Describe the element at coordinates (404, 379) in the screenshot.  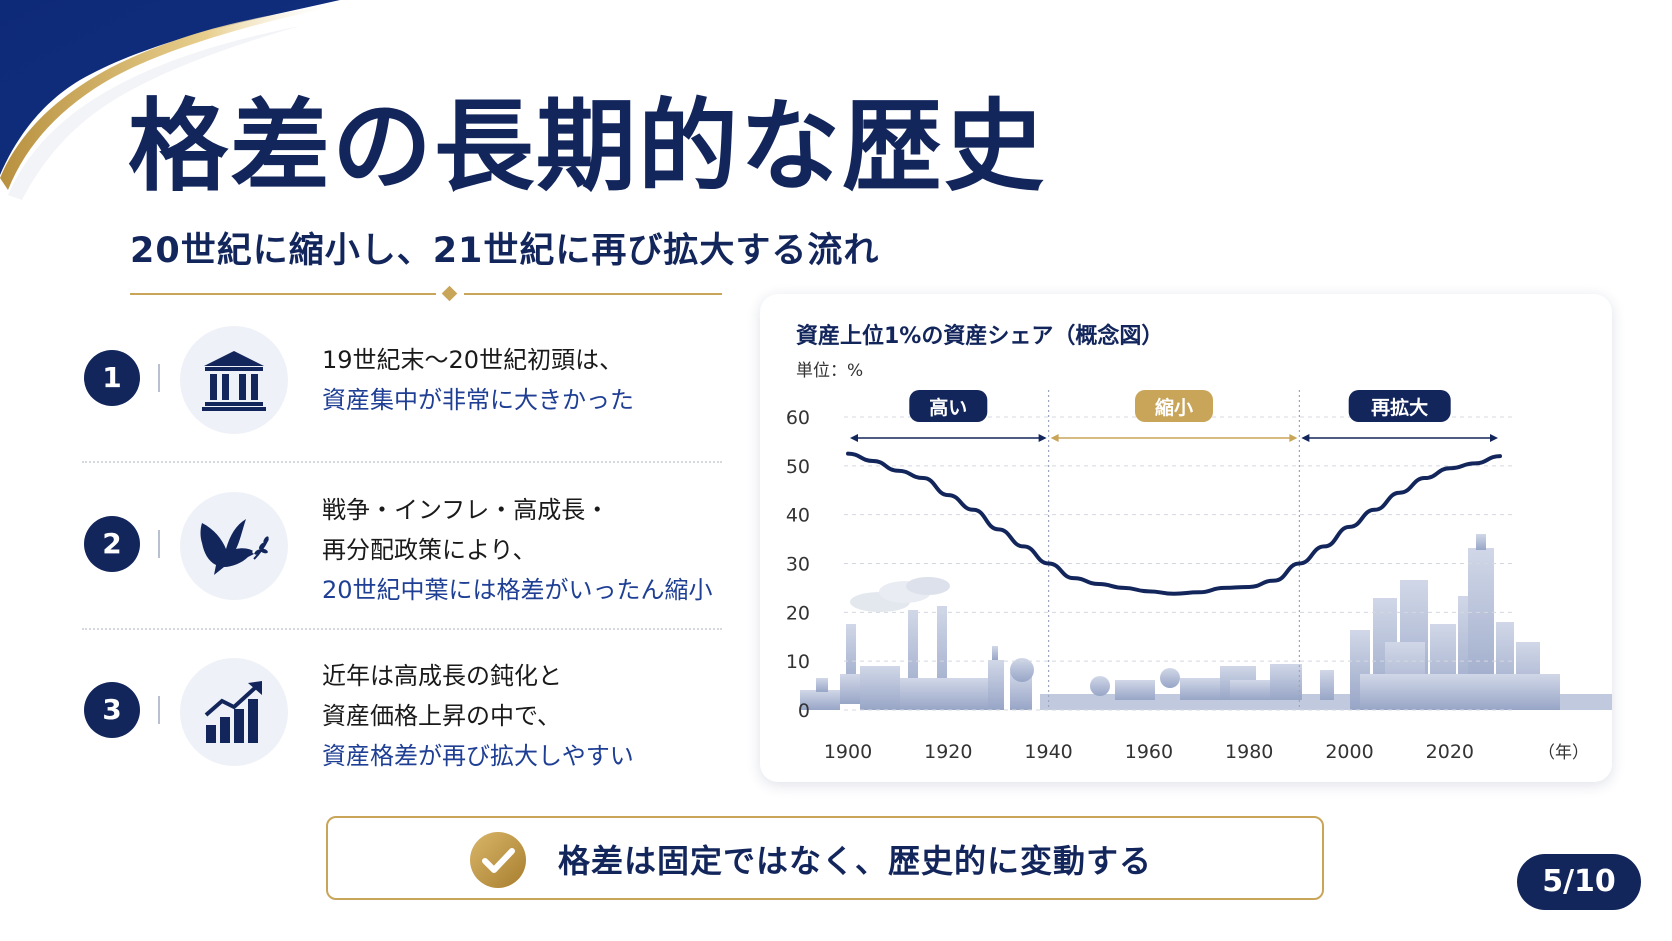
I see `point-item-1: 1 19世紀末～20世紀初頭は、 資産集中が非常に大きかった` at that location.